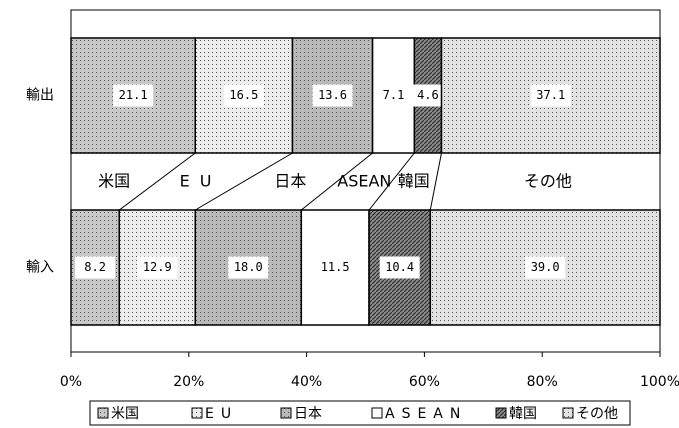 Image resolution: width=679 pixels, height=428 pixels. Describe the element at coordinates (114, 181) in the screenshot. I see `series-label: 米国` at that location.